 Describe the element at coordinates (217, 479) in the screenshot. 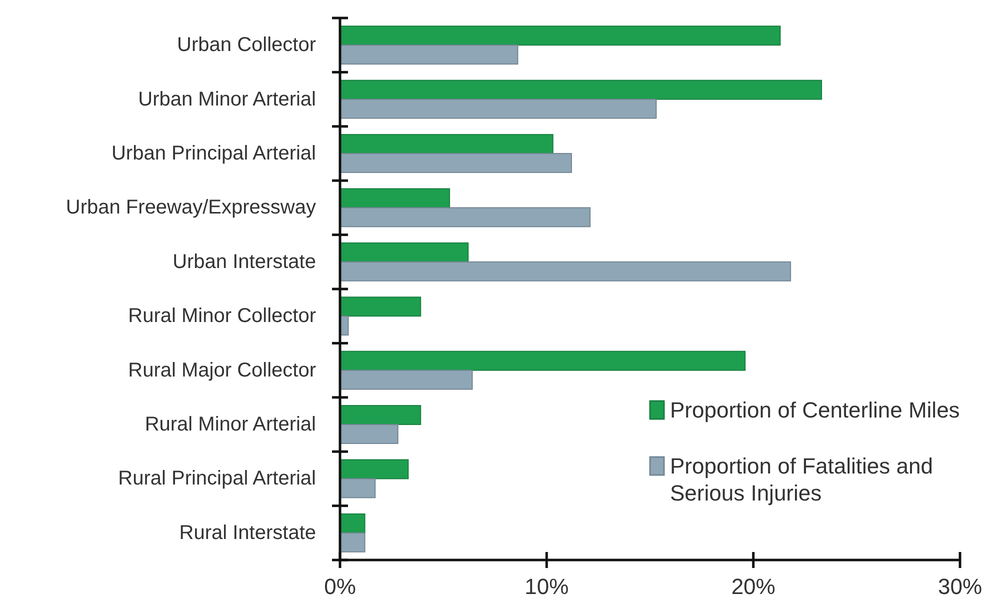

I see `y-tick-label: Rural Principal Arterial` at that location.